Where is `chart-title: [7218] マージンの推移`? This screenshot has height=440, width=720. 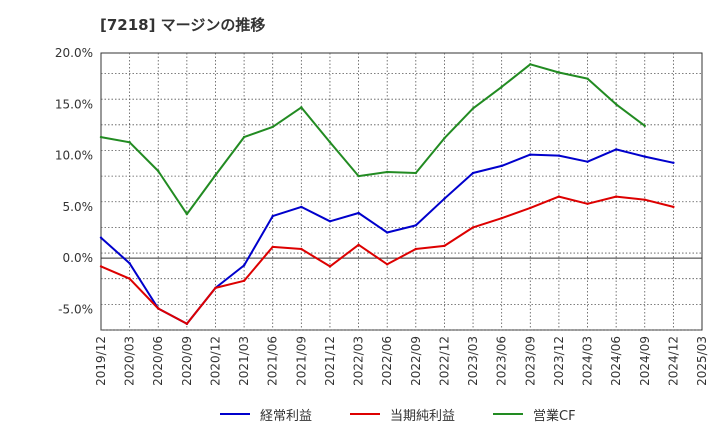
chart-title: [7218] マージンの推移 is located at coordinates (183, 25).